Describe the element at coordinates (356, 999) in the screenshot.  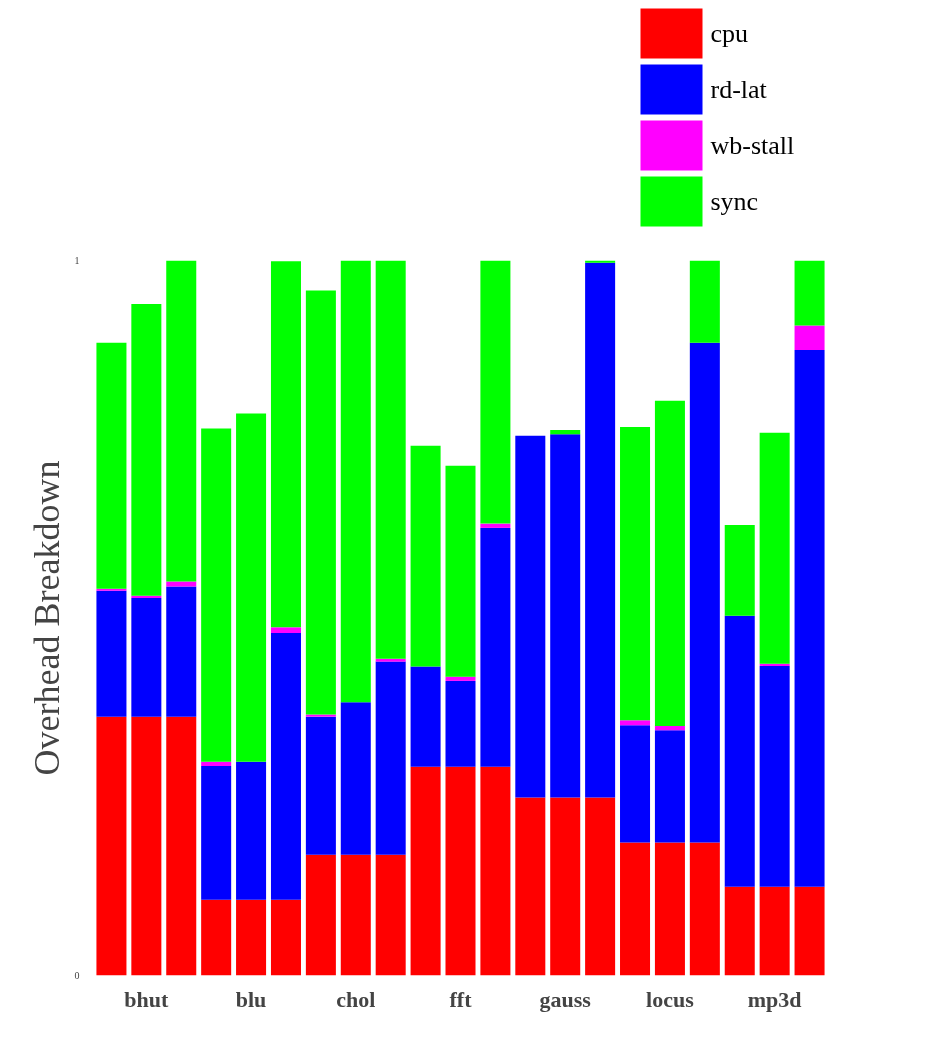
I see `x-tick-label: chol` at that location.